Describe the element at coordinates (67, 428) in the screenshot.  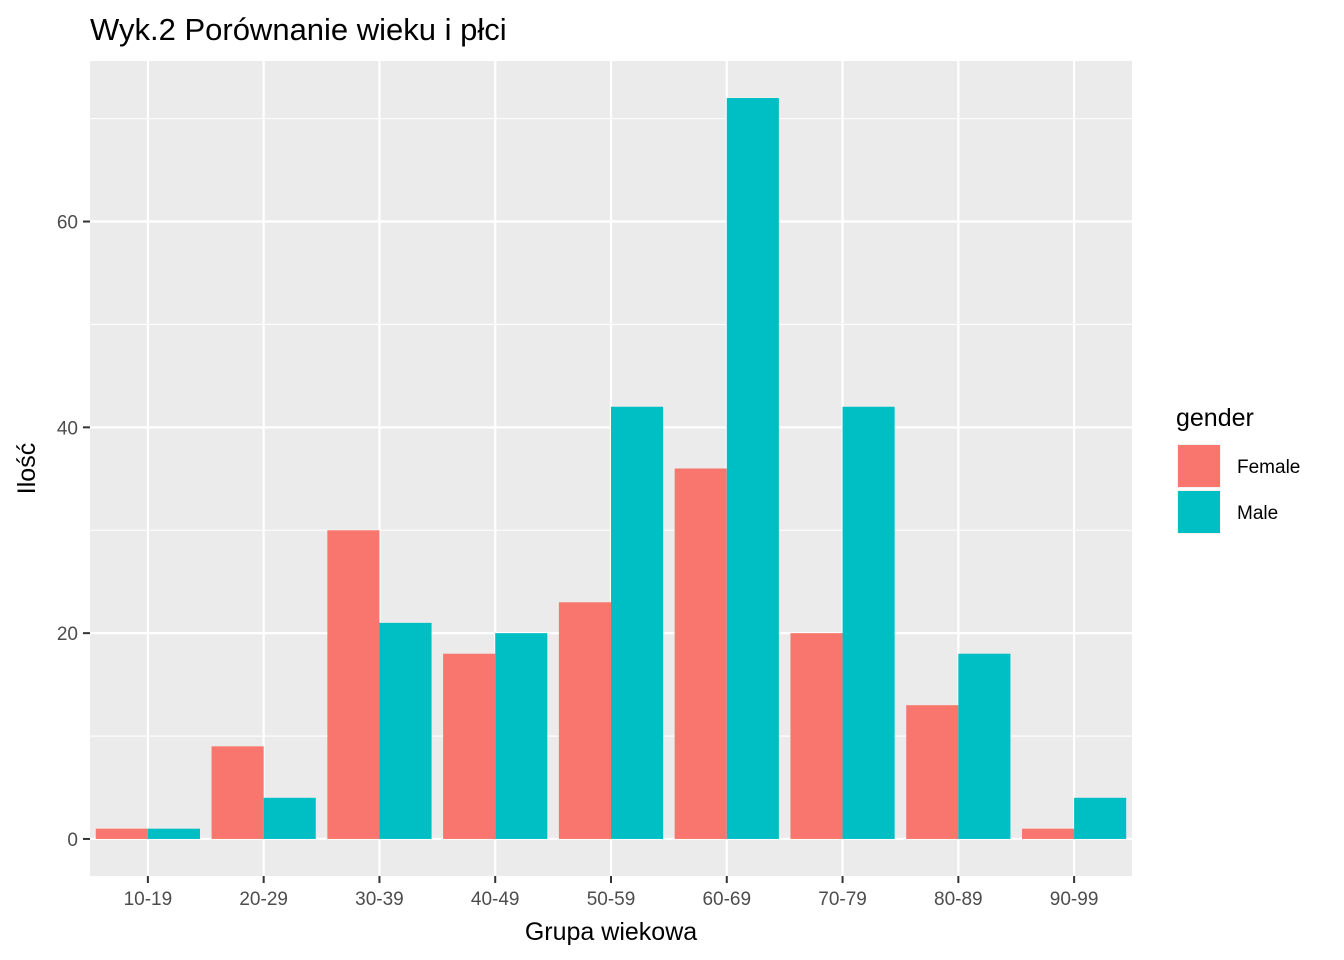
I see `y-tick-label: 40` at that location.